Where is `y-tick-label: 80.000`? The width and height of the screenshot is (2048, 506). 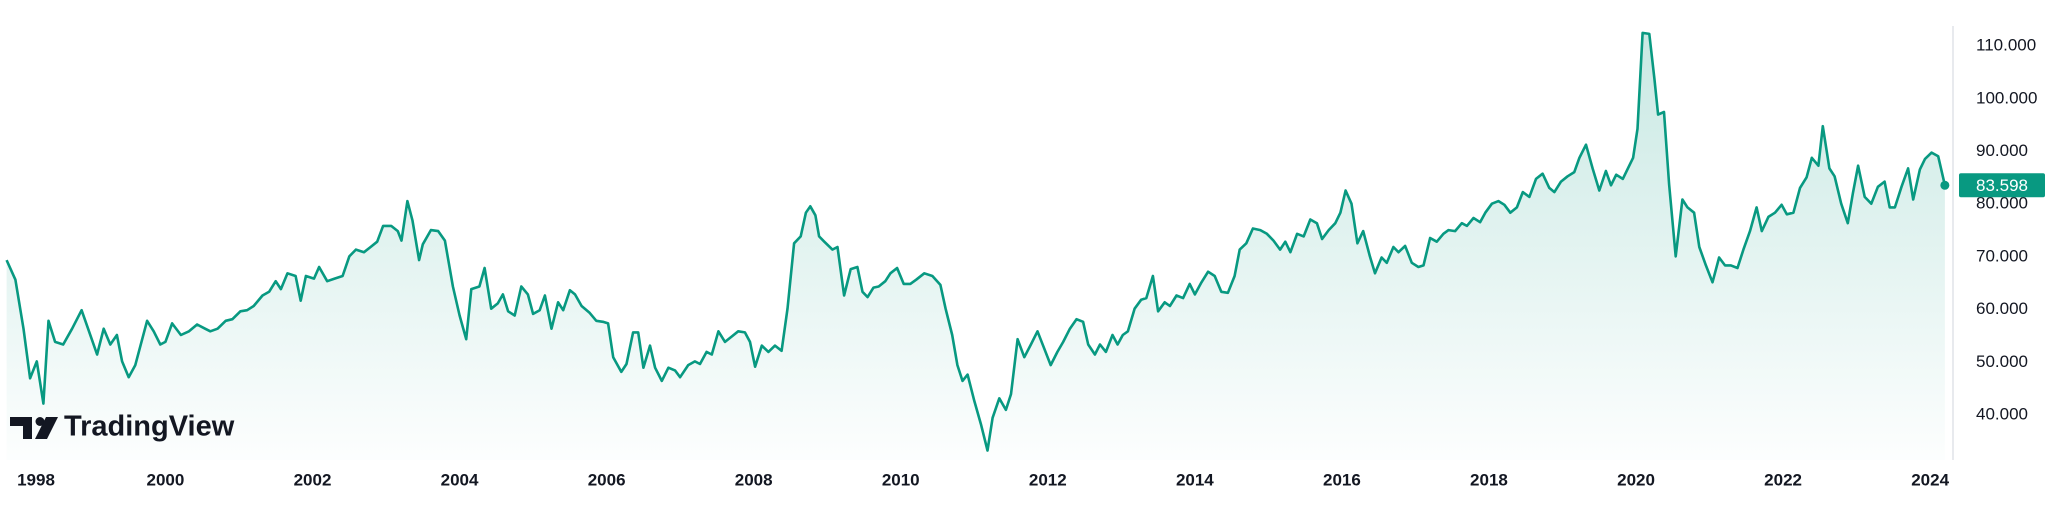 y-tick-label: 80.000 is located at coordinates (2002, 203).